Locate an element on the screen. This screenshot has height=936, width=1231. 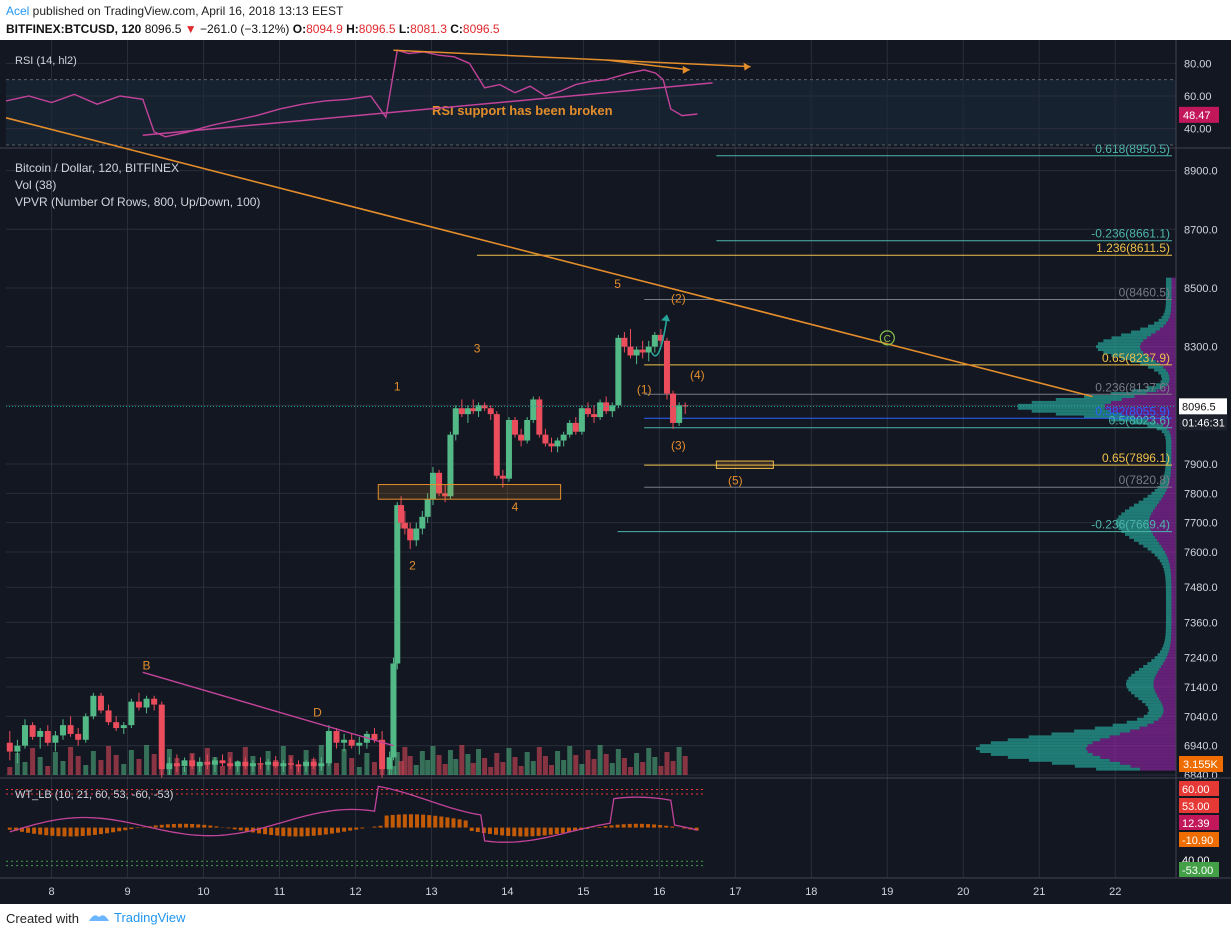
price-tick-label: 8500.0 is located at coordinates (1201, 289).